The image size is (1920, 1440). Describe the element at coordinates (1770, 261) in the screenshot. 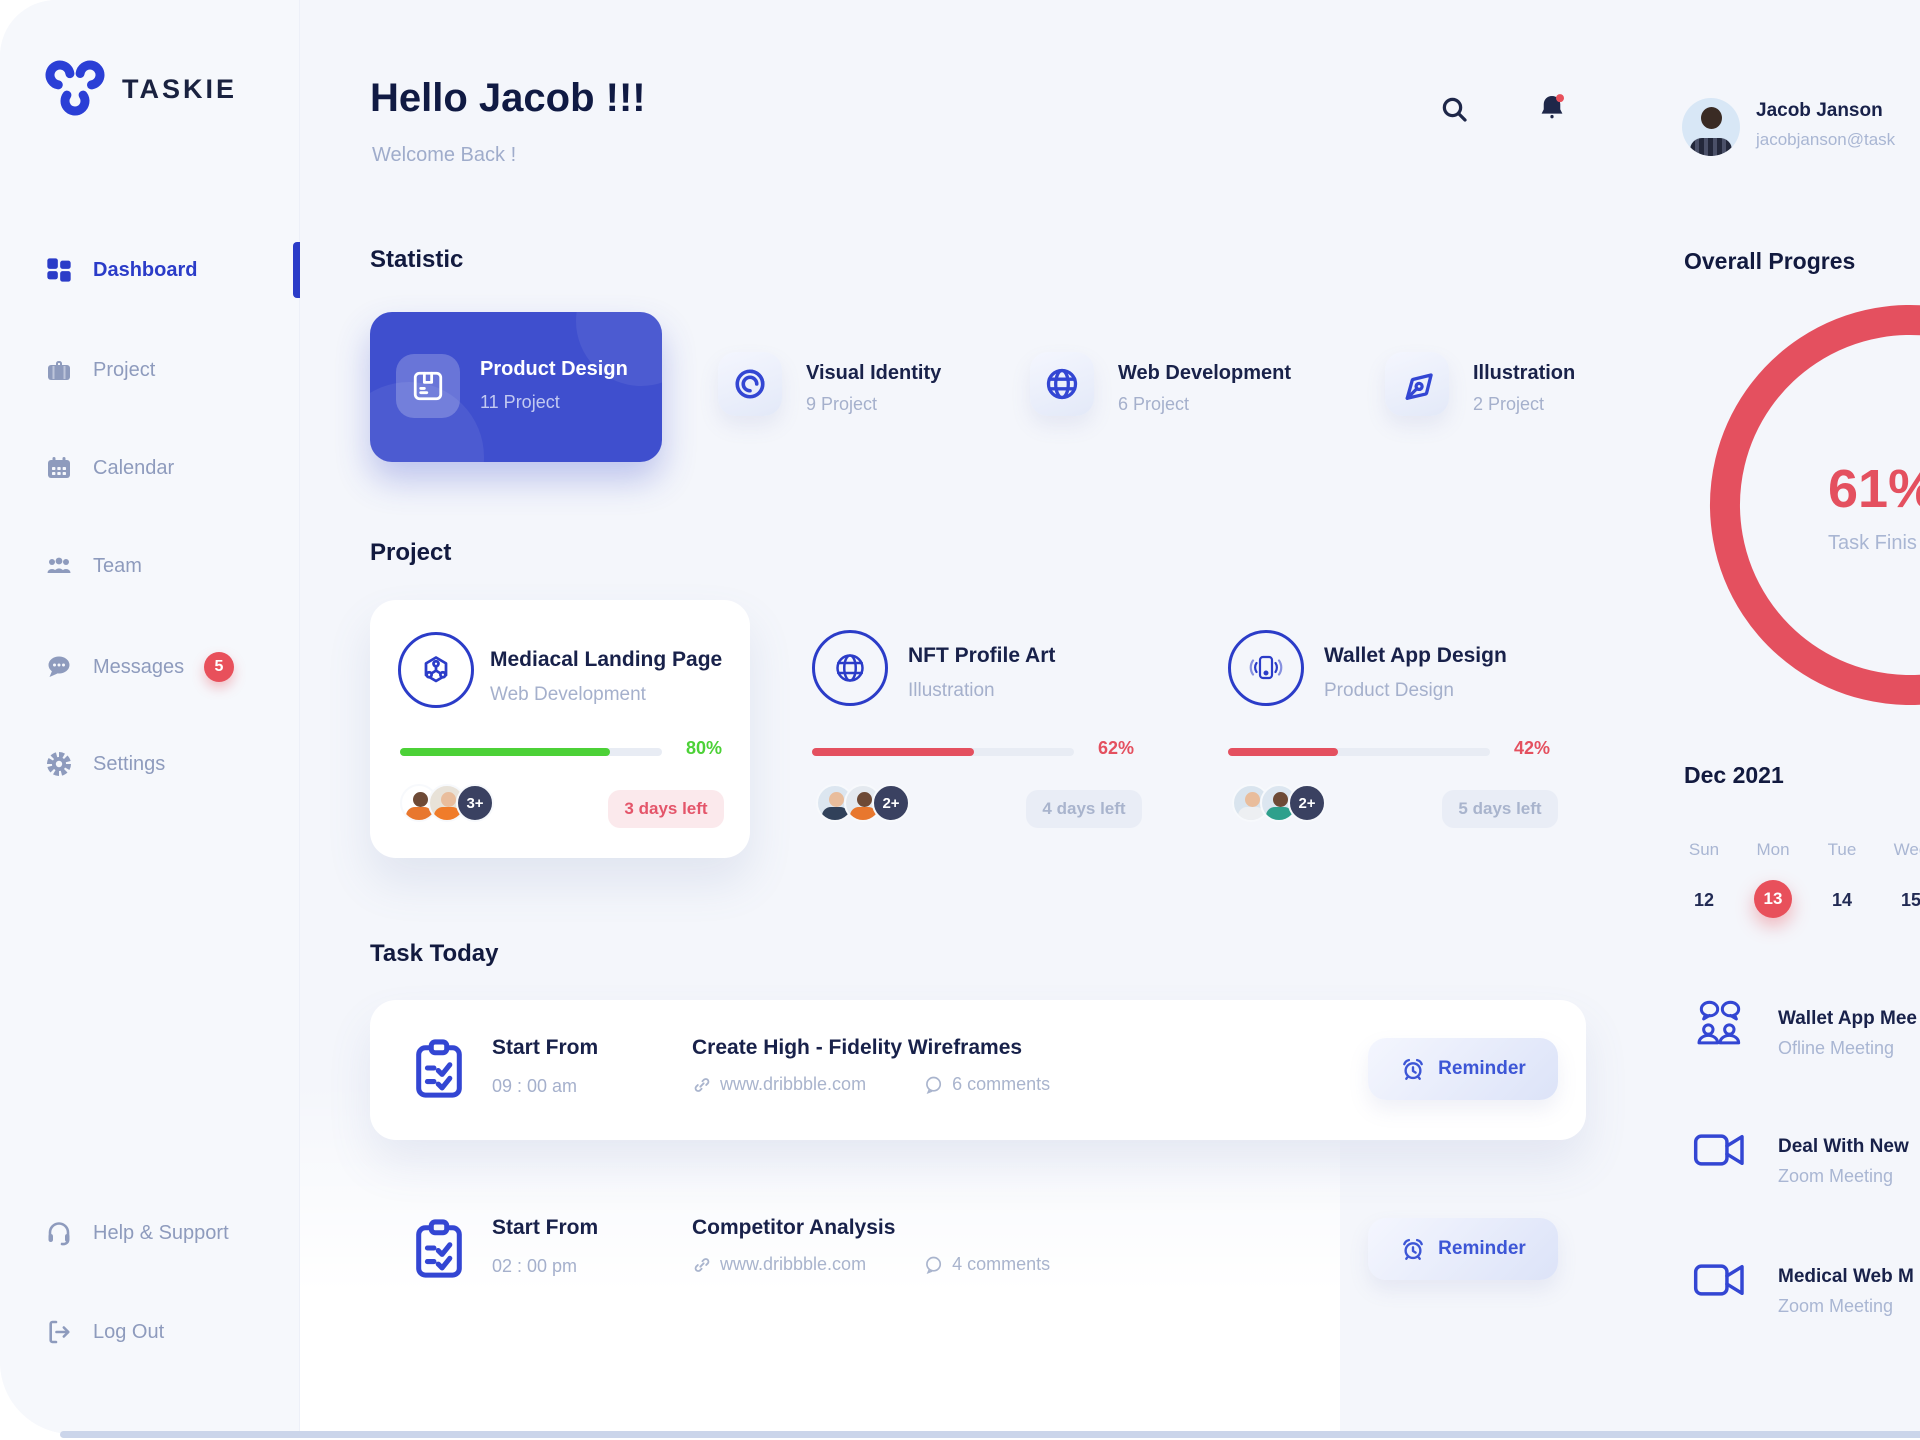

I see `overall-progress-heading: Overall Progres` at that location.